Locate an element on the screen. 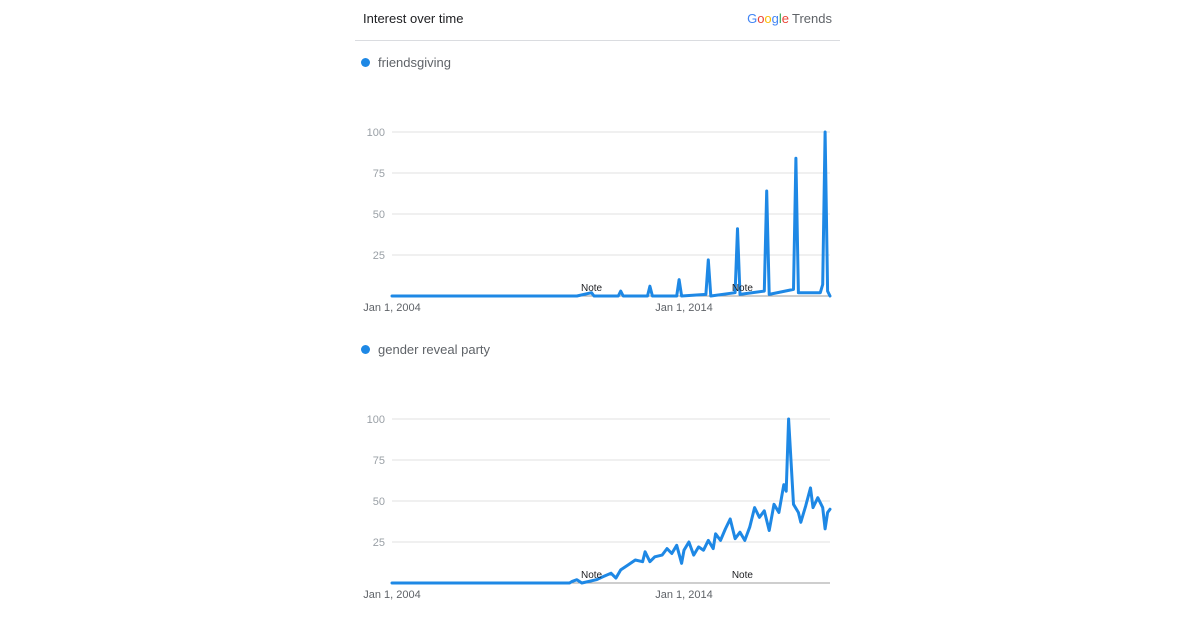  legend-gender-reveal-party: gender reveal party is located at coordinates (425, 349).